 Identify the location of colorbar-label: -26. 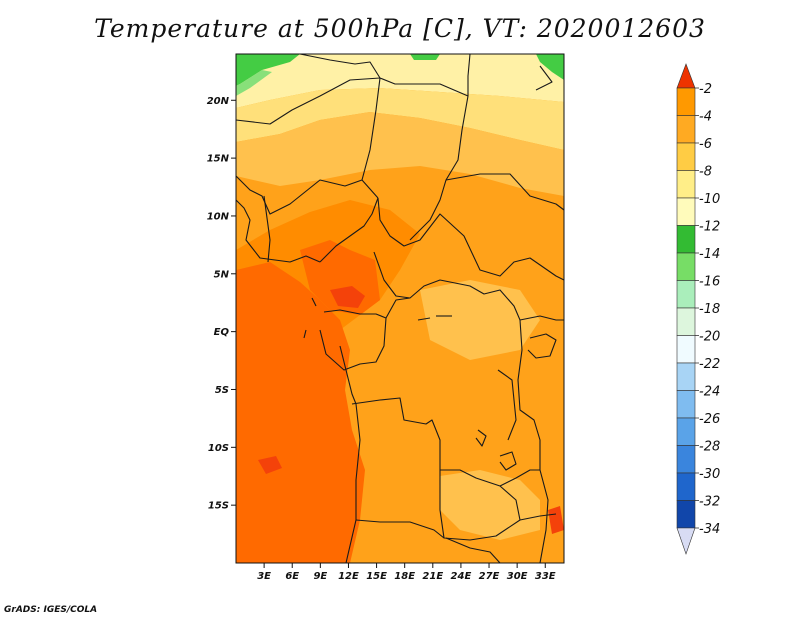
(709, 419).